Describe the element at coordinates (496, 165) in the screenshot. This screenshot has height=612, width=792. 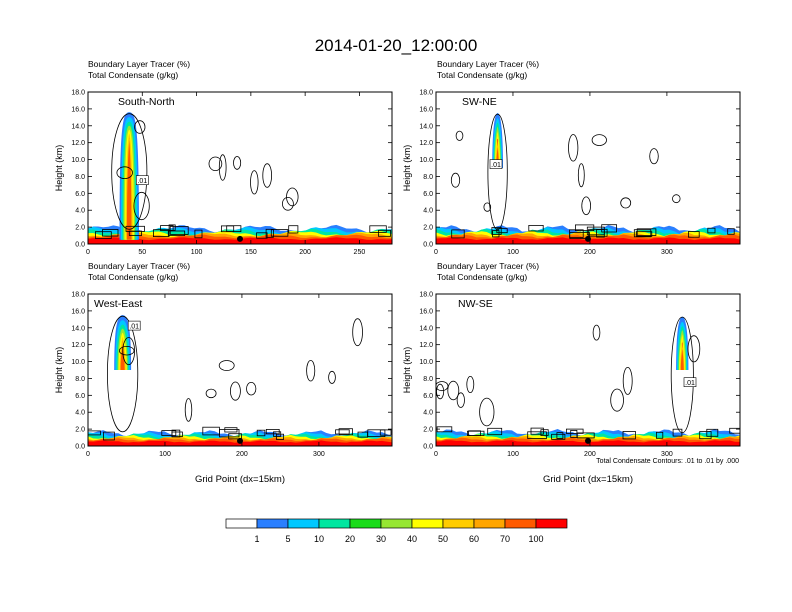
I see `contour-label: .01` at that location.